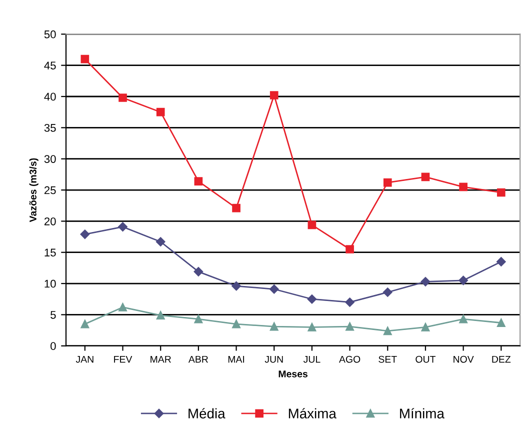 This screenshot has width=528, height=427. What do you see at coordinates (236, 359) in the screenshot?
I see `x-tick-label: MAI` at bounding box center [236, 359].